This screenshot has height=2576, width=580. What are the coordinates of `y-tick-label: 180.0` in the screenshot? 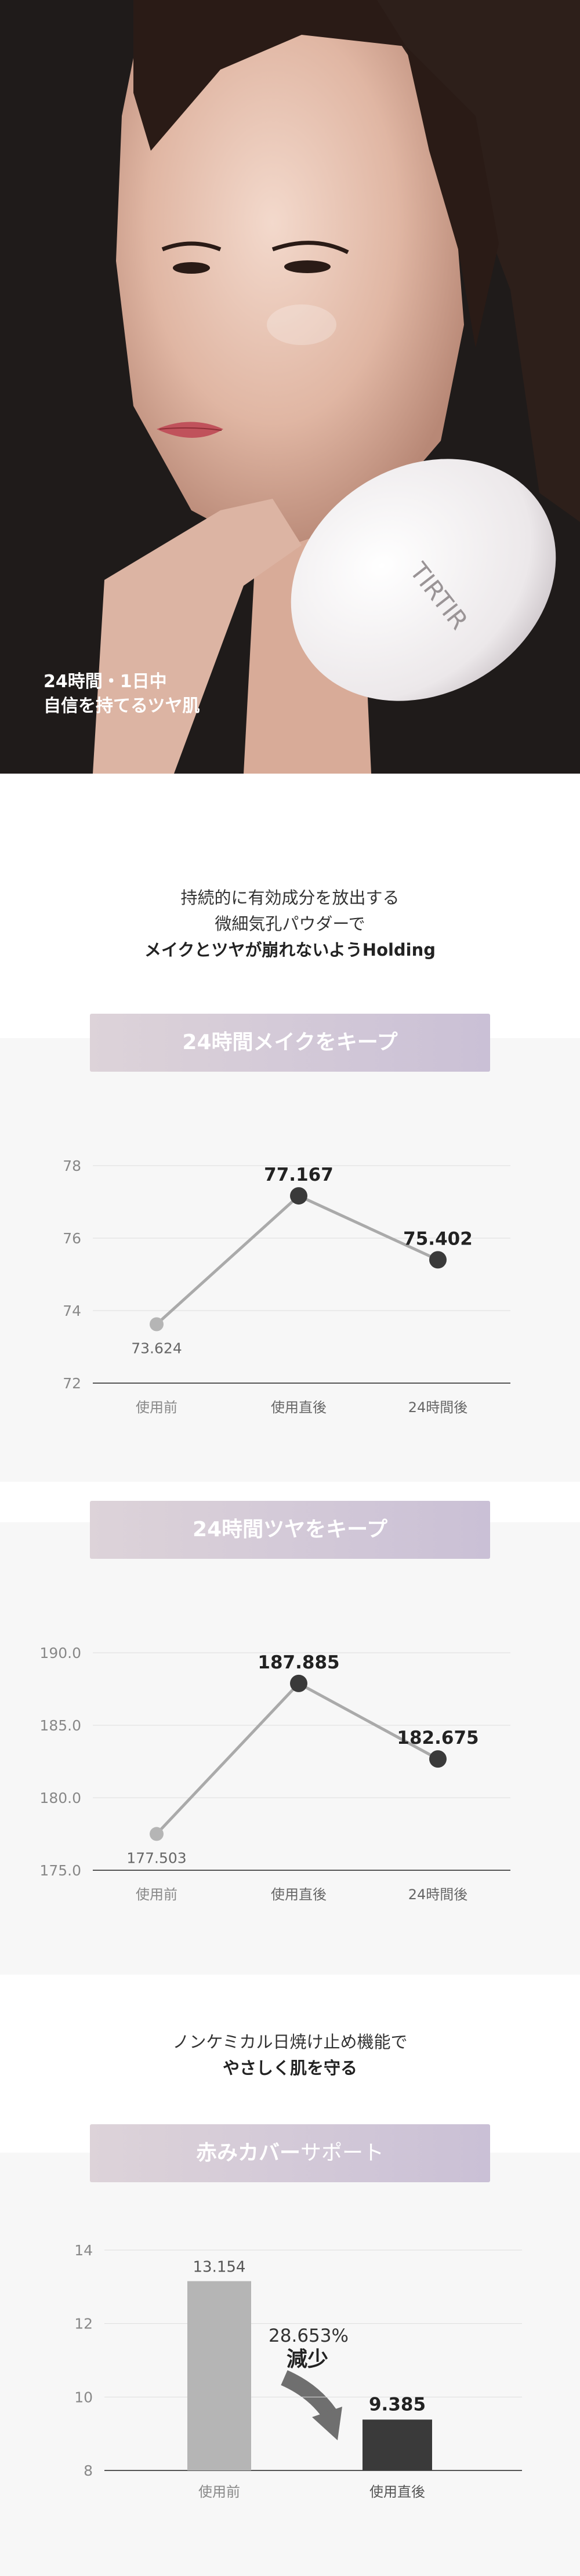 It's located at (60, 1798).